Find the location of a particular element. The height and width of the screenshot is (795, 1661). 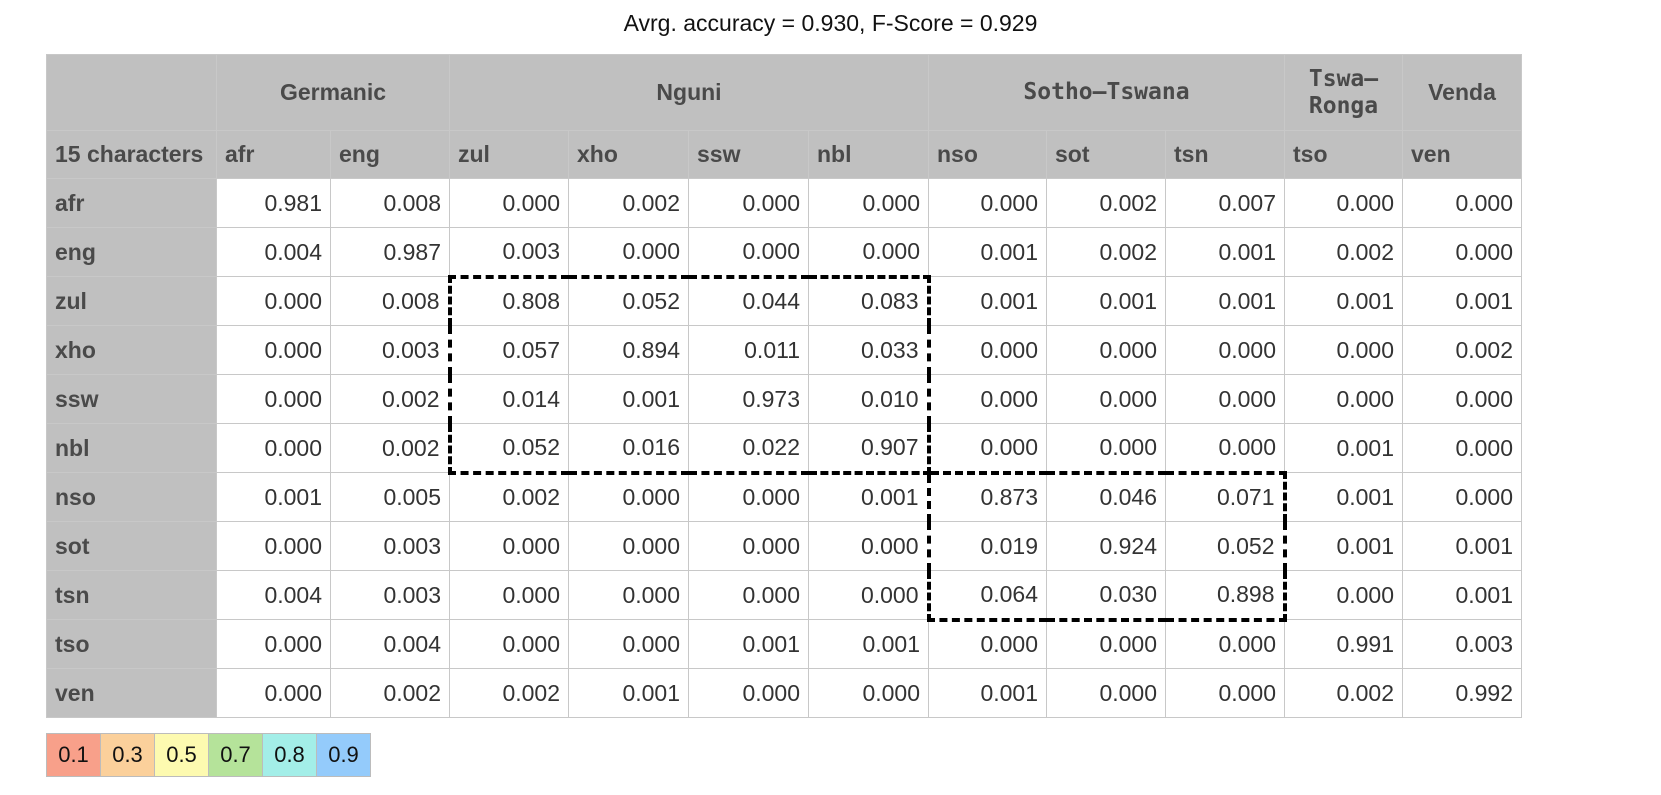

matrix-cell: 0.057 is located at coordinates (508, 350).